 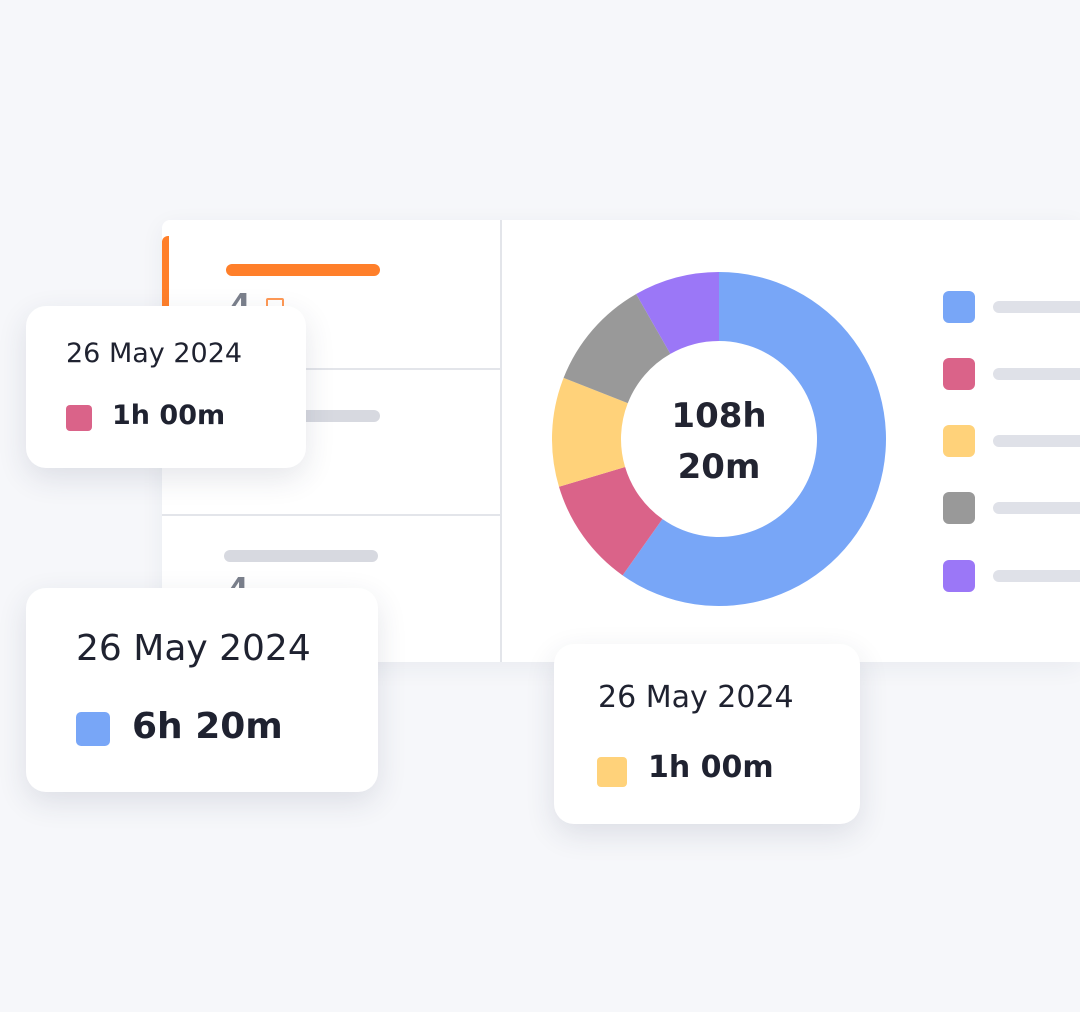 What do you see at coordinates (331, 295) in the screenshot?
I see `project-row-1: 4` at bounding box center [331, 295].